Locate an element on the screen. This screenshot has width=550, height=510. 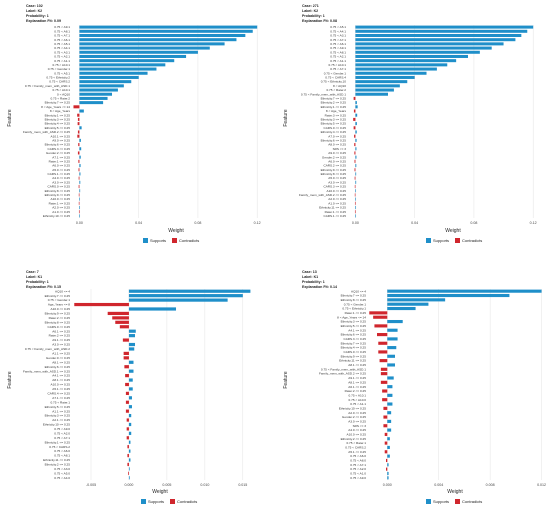
feature-label: 0.75 < Ethnicity.2 is located at coordinates (58, 78).